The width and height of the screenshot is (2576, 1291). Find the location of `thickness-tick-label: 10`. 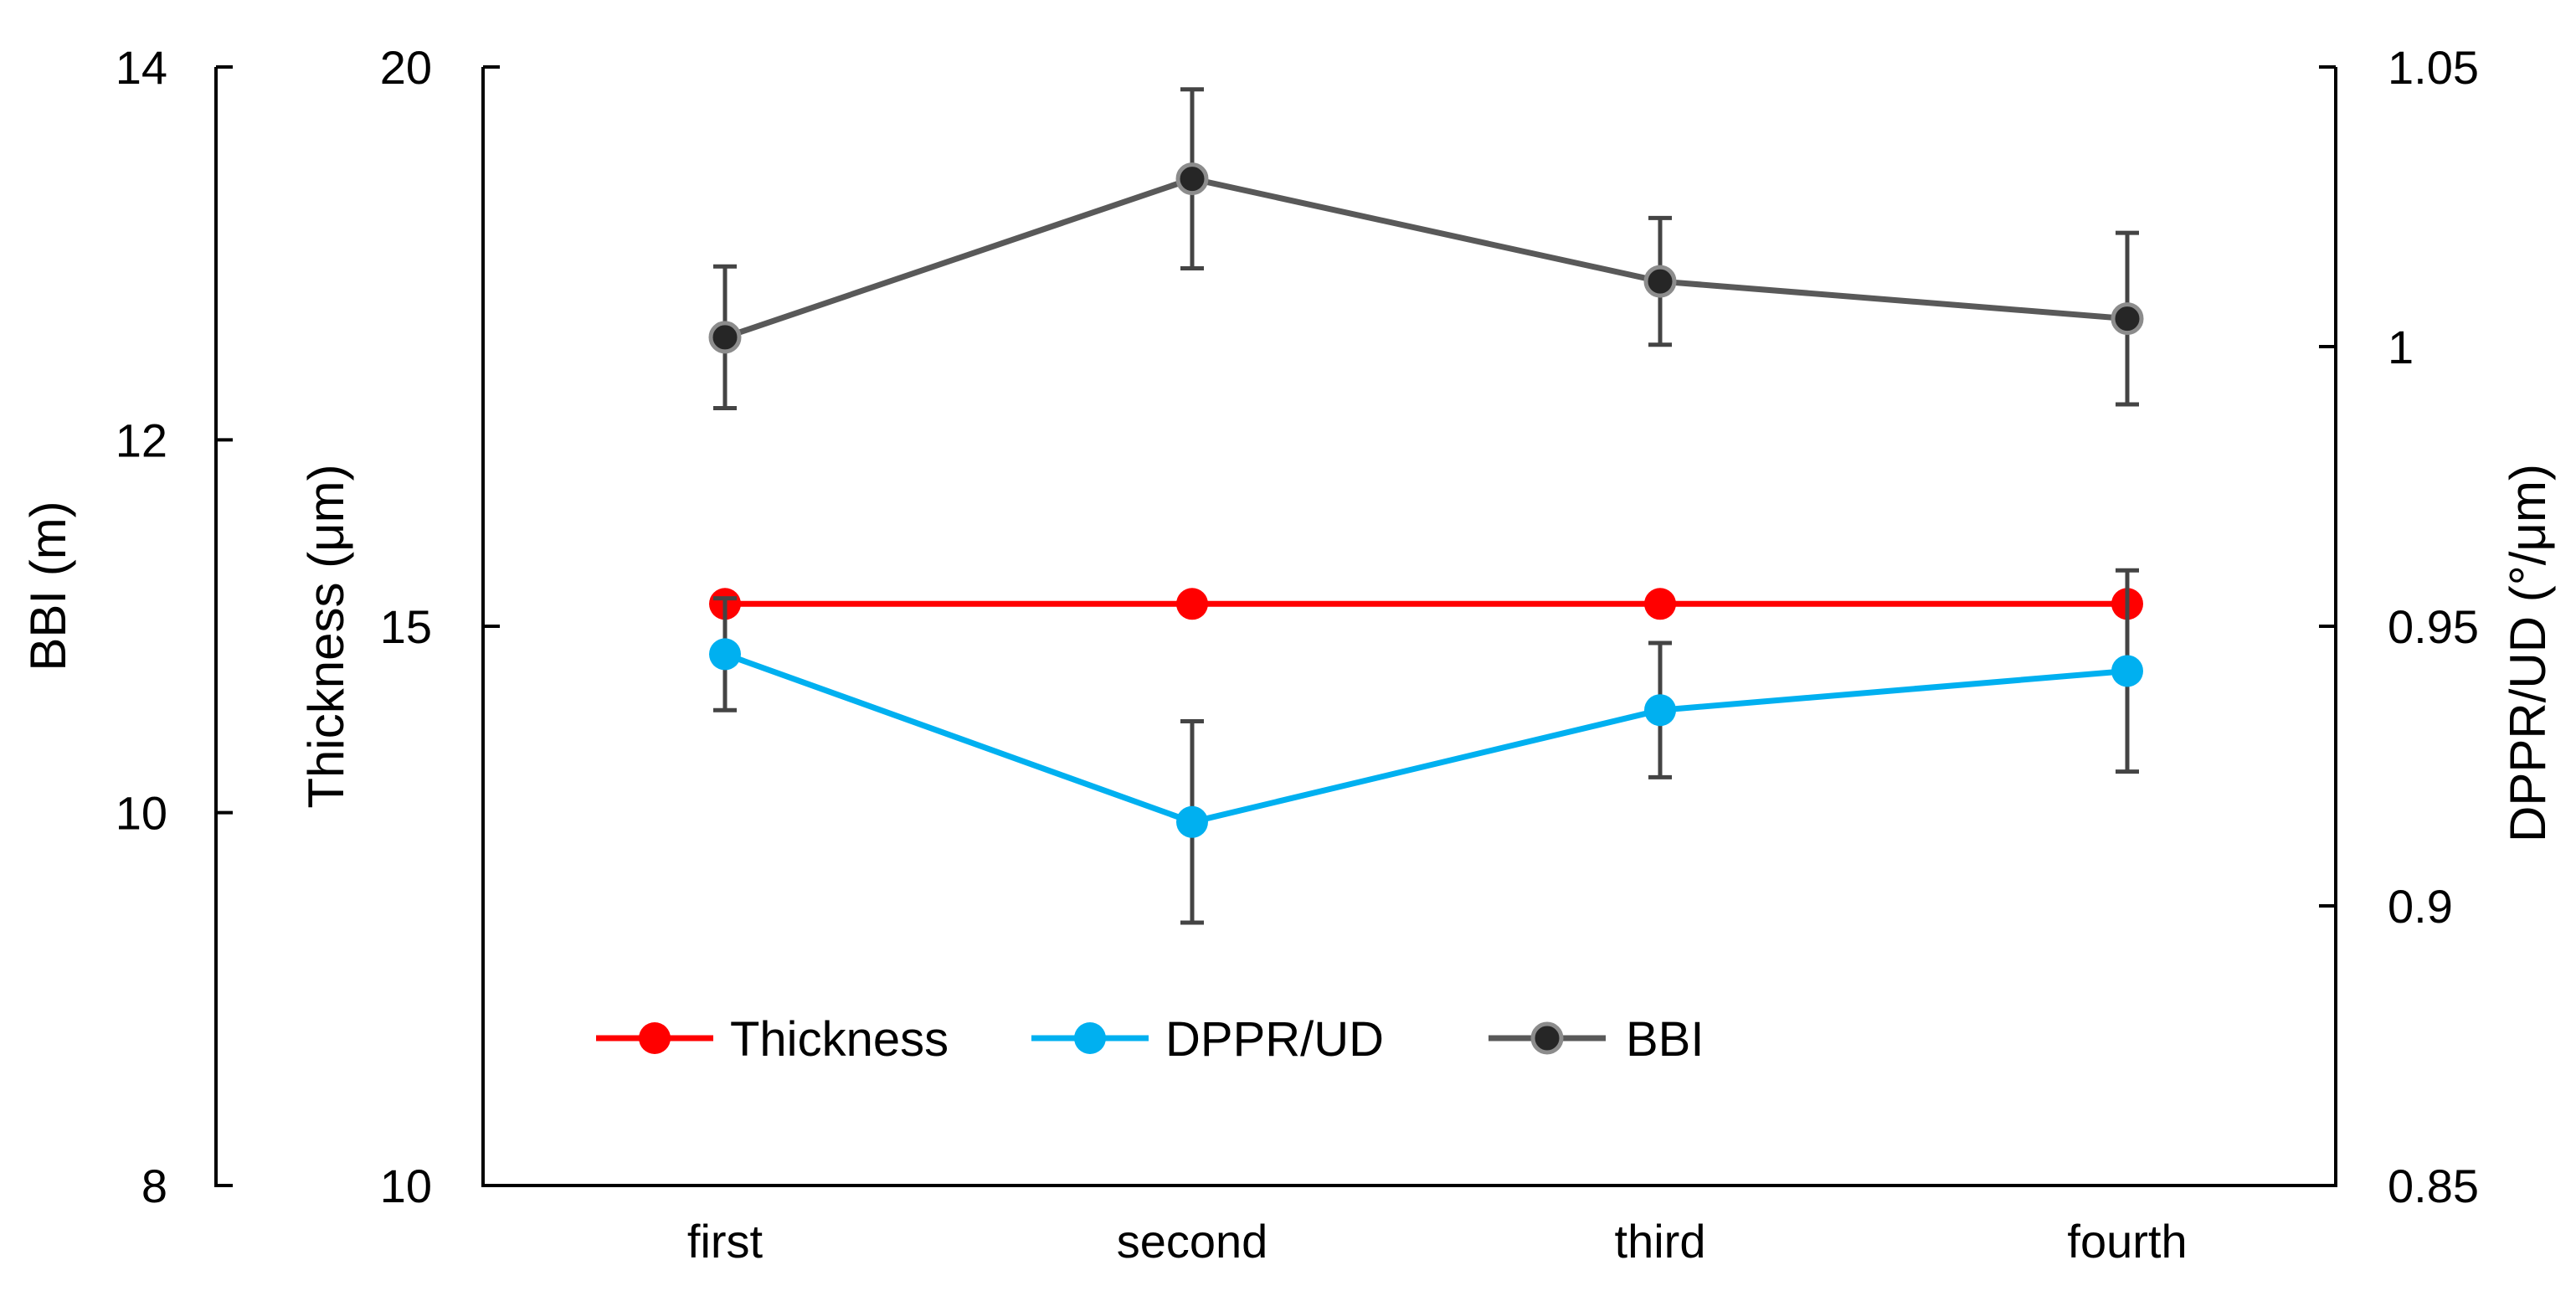

thickness-tick-label: 10 is located at coordinates (406, 1186).